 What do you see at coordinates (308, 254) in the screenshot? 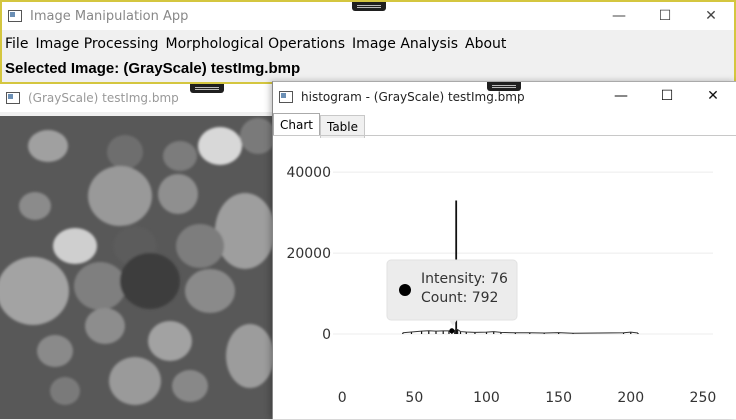
I see `y-tick-label: 20000` at bounding box center [308, 254].